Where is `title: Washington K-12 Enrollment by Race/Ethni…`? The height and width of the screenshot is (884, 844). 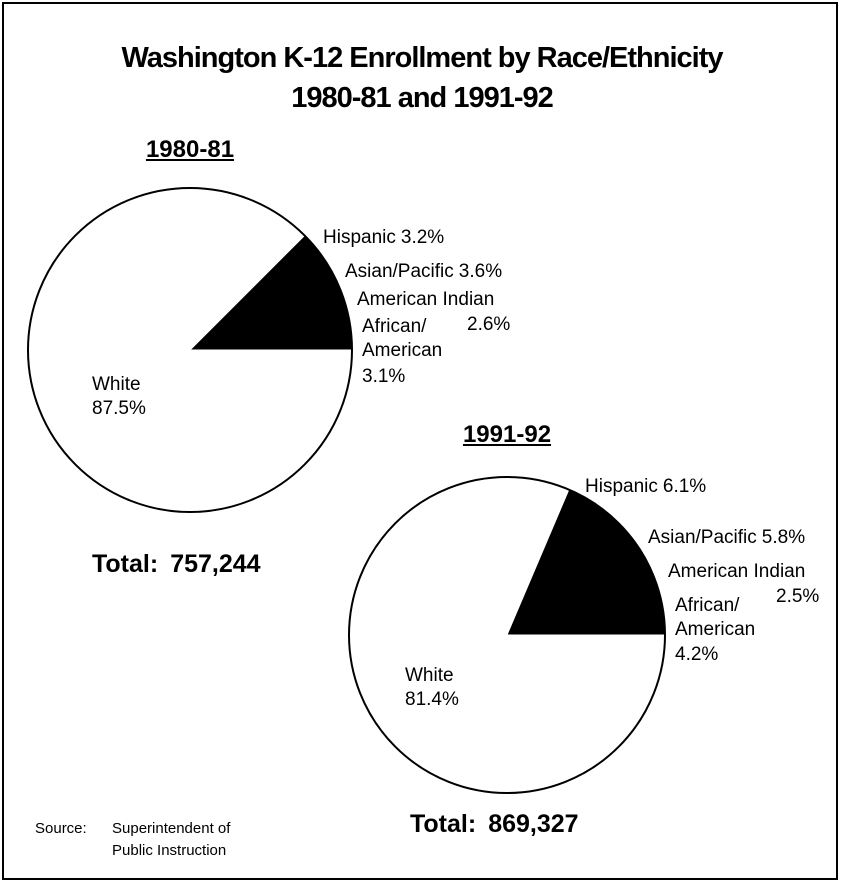
title: Washington K-12 Enrollment by Race/Ethni… is located at coordinates (422, 58).